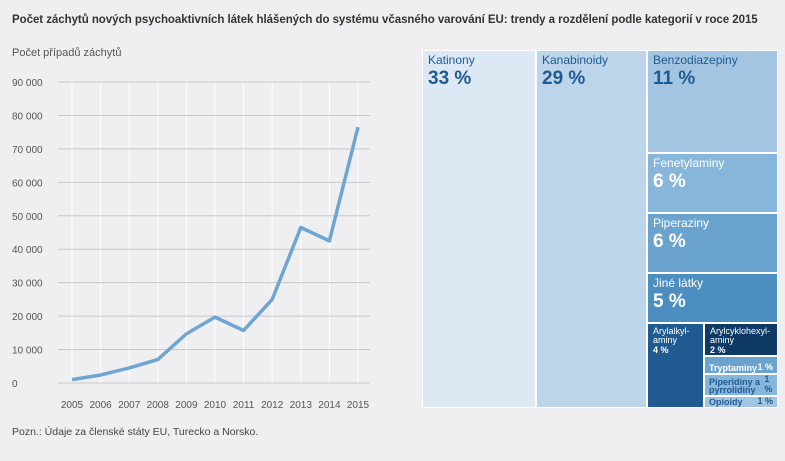 The height and width of the screenshot is (461, 785). Describe the element at coordinates (27, 183) in the screenshot. I see `y-tick-label: 60 000` at that location.